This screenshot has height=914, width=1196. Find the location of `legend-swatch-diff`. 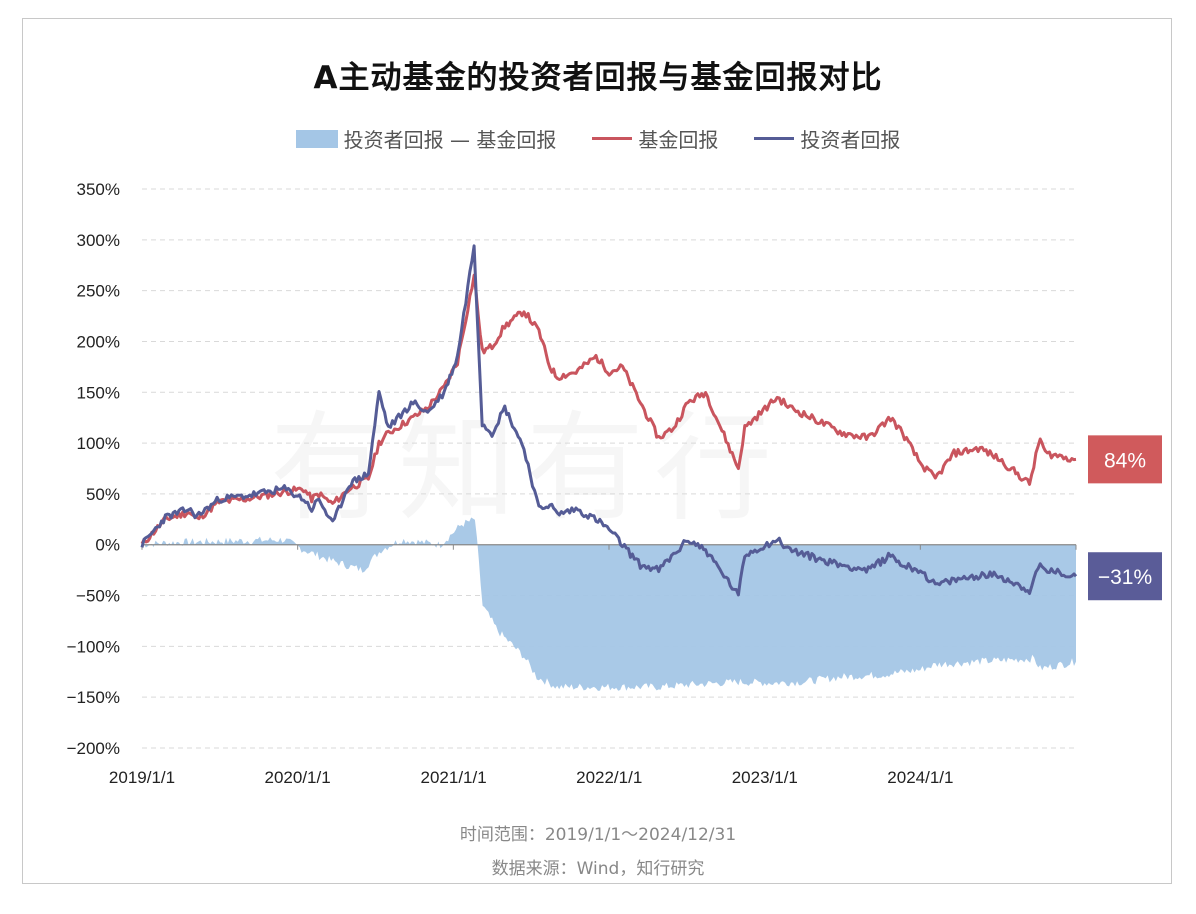

legend-swatch-diff is located at coordinates (316, 138).